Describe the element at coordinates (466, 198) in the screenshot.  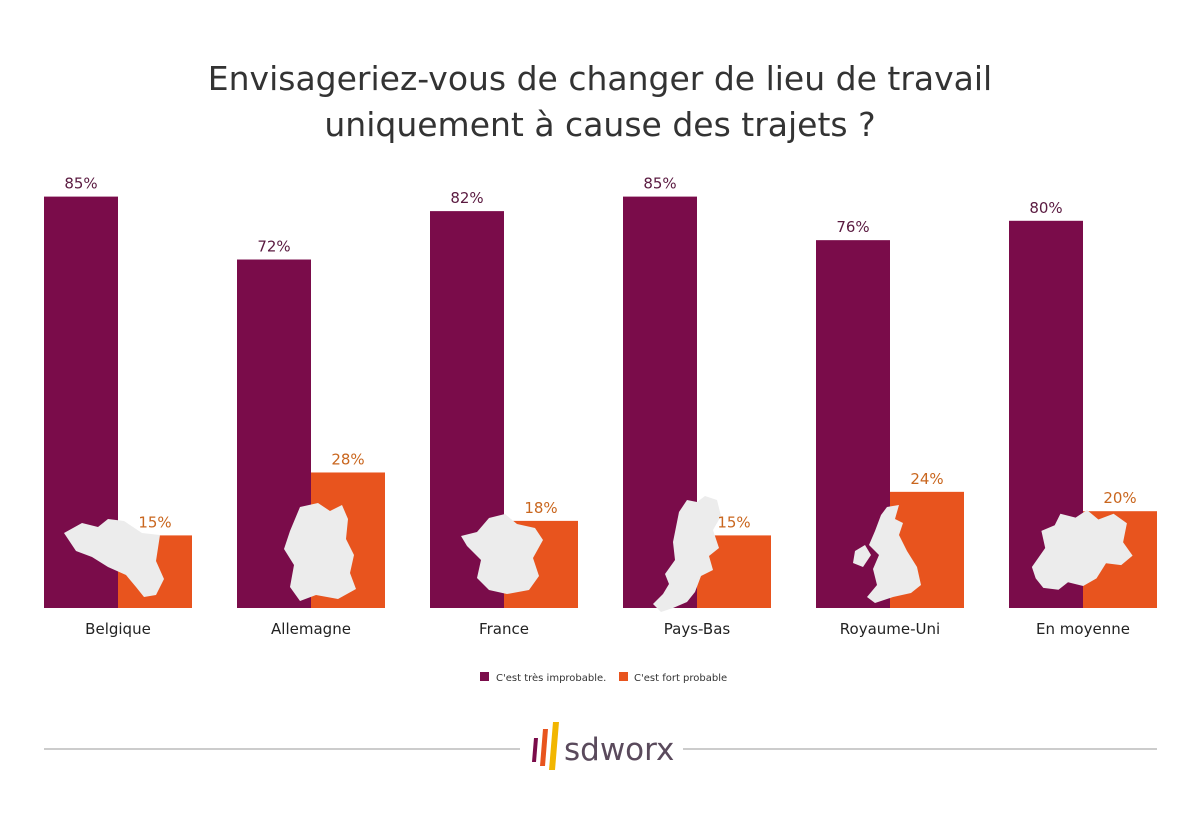
I see `value-label-improbable-france: 82%` at that location.